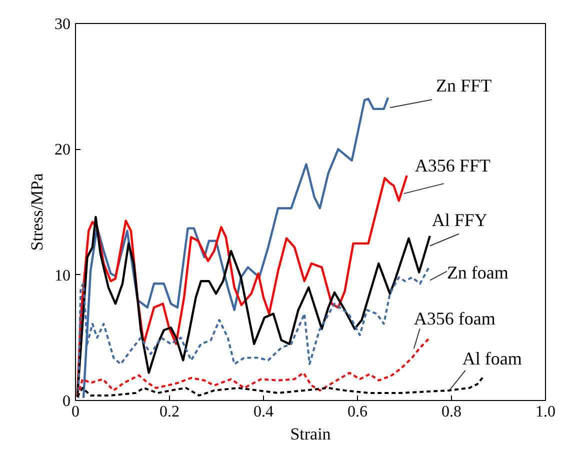 This screenshot has width=563, height=455. Describe the element at coordinates (62, 150) in the screenshot. I see `y-tick-label: 20` at that location.